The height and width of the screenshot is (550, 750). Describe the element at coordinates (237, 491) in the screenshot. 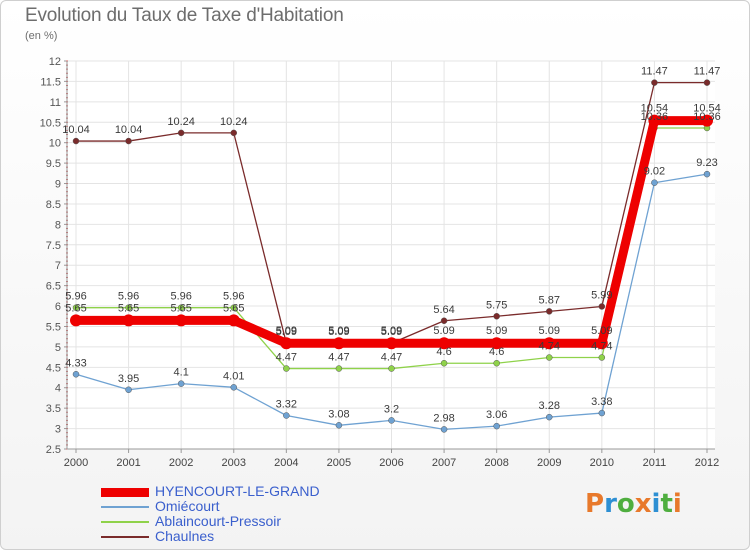

I see `legend-label-hyencourt: HYENCOURT-LE-GRAND` at that location.